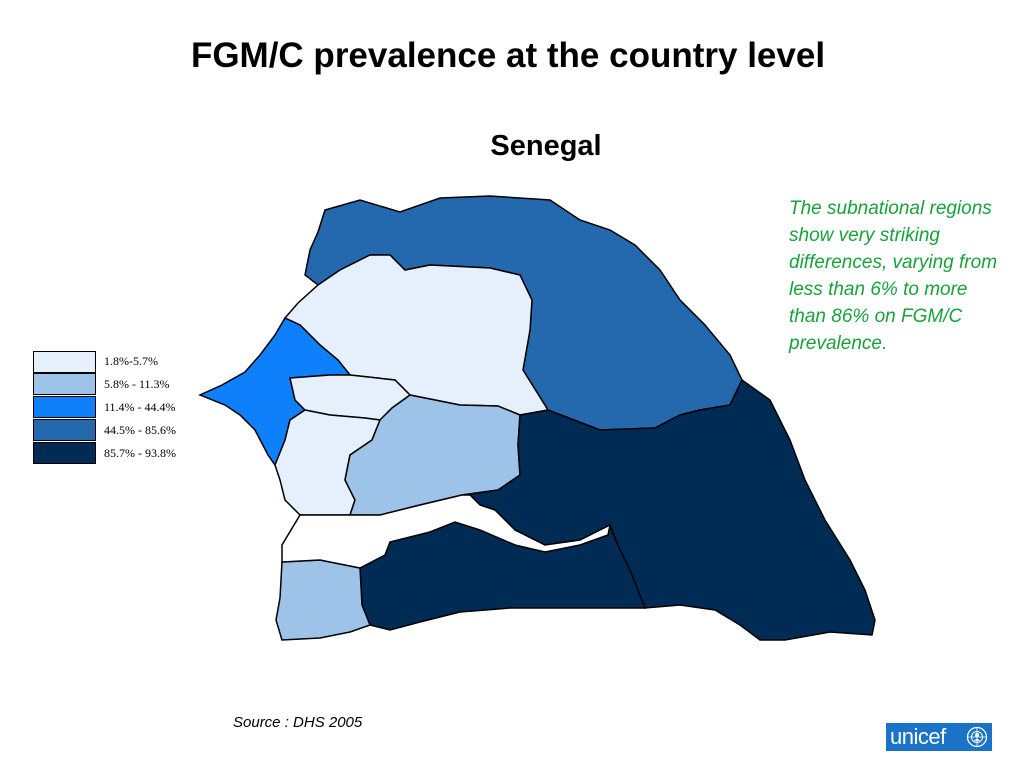  I want to click on legend-item: 1.8%-5.7%, so click(104, 361).